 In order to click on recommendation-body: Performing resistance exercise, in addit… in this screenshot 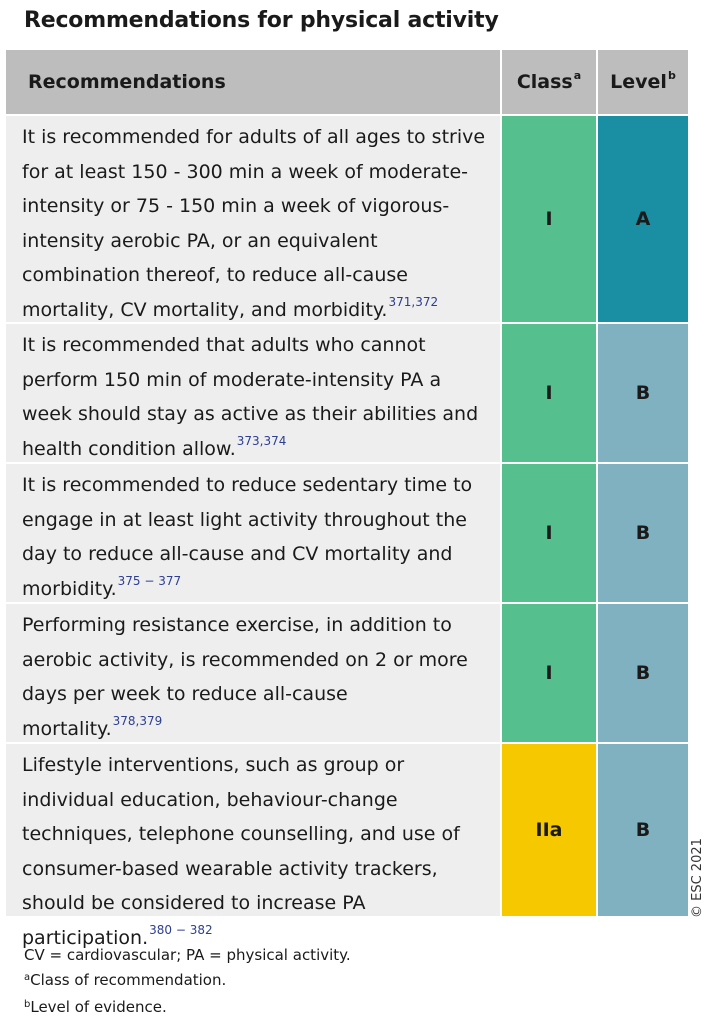, I will do `click(245, 677)`.